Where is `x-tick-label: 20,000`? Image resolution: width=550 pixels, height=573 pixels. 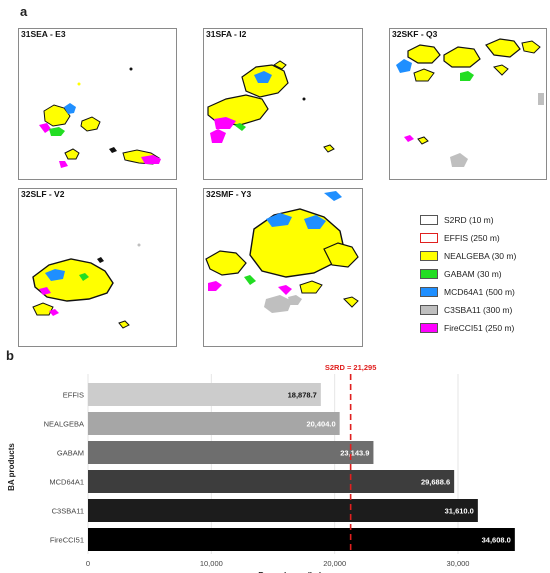
x-tick-label: 20,000 is located at coordinates (334, 563).